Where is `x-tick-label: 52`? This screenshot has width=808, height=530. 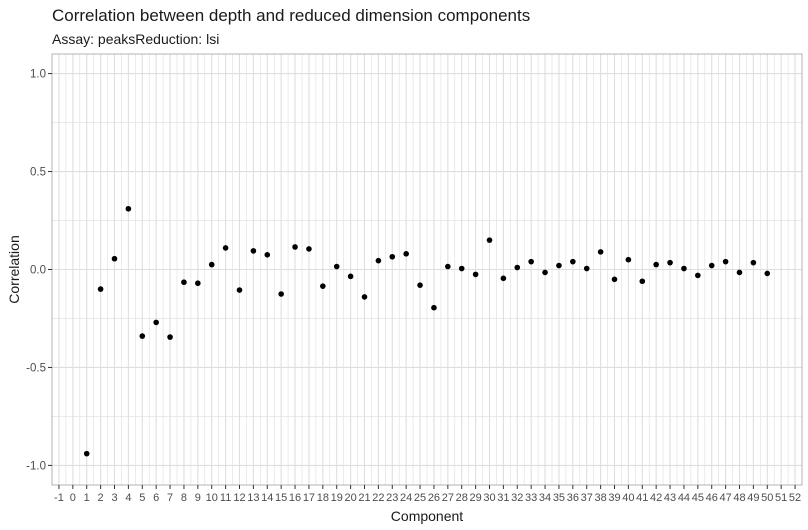 x-tick-label: 52 is located at coordinates (795, 498).